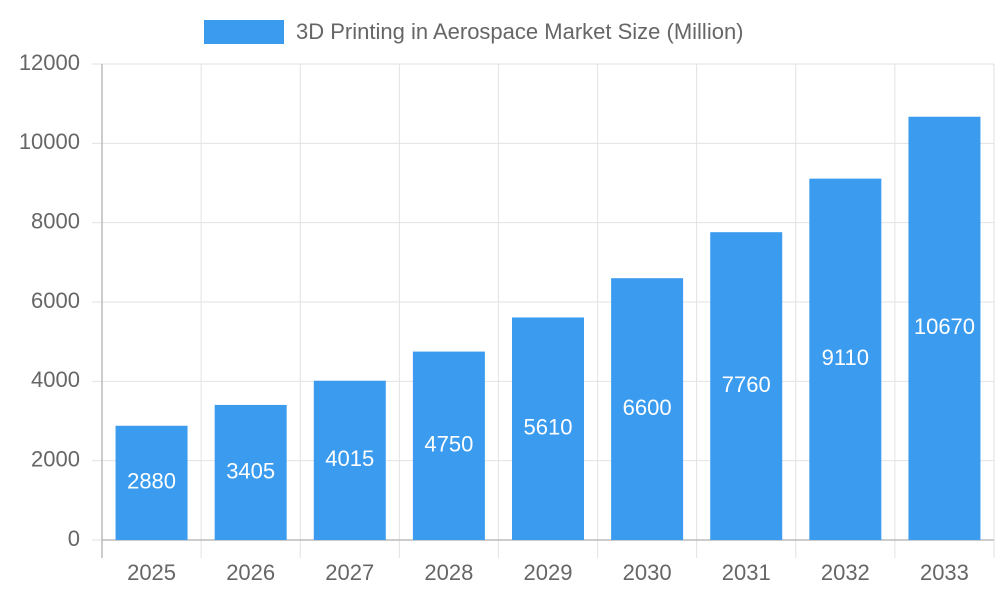 This screenshot has height=600, width=1000. What do you see at coordinates (349, 572) in the screenshot?
I see `x-tick-label: 2027` at bounding box center [349, 572].